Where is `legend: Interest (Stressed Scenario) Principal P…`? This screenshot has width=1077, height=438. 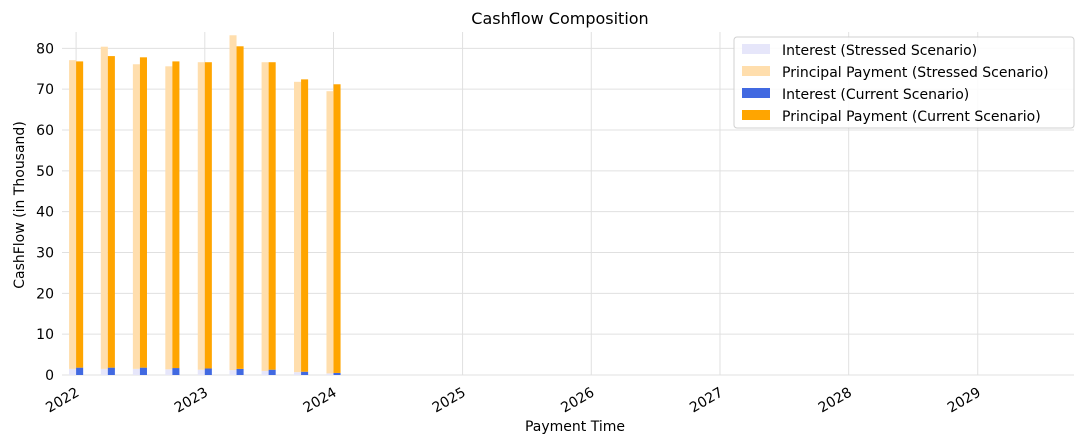 legend: Interest (Stressed Scenario) Principal P… is located at coordinates (904, 82).